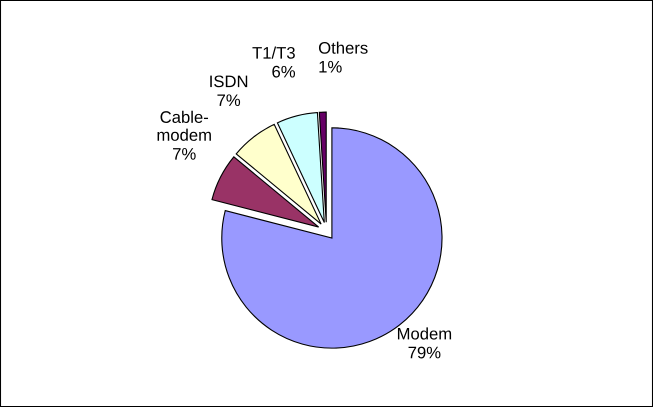 This screenshot has width=653, height=407. I want to click on data-label: 79%, so click(424, 352).